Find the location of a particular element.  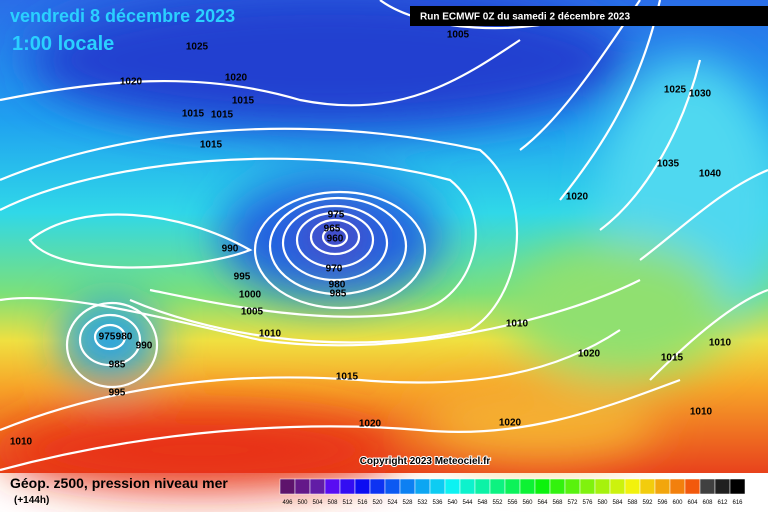

scale-label: 500 is located at coordinates (302, 503).